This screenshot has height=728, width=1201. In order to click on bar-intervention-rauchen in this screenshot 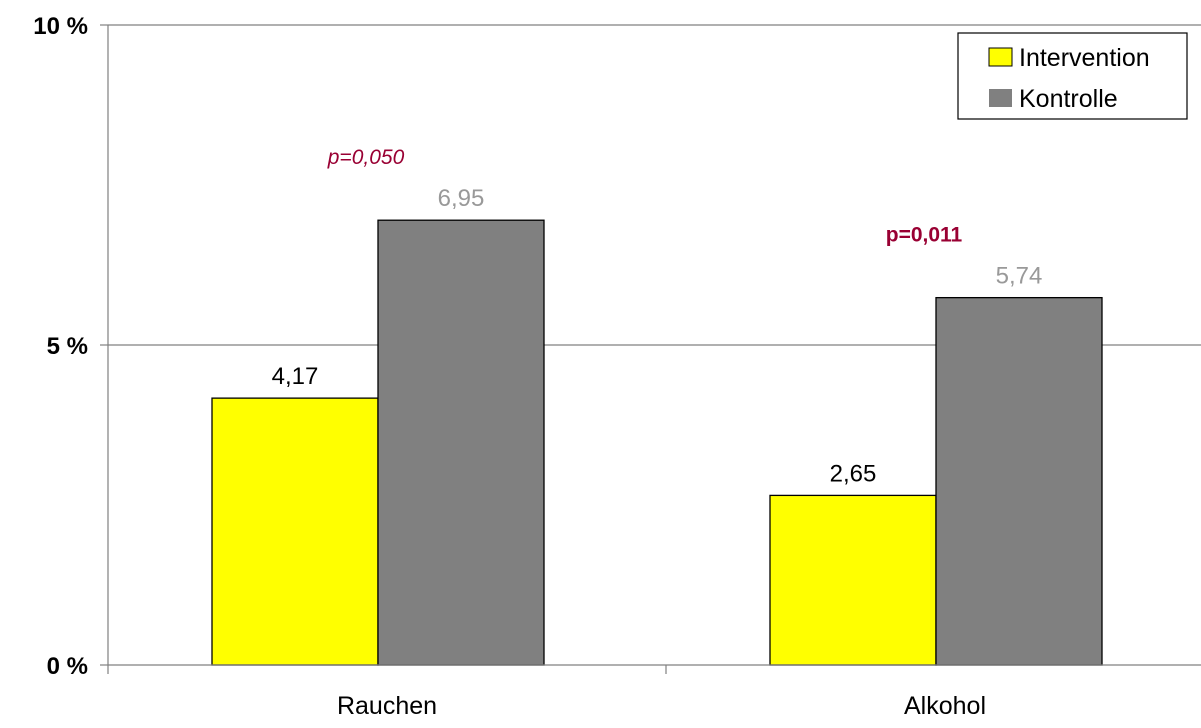, I will do `click(295, 531)`.